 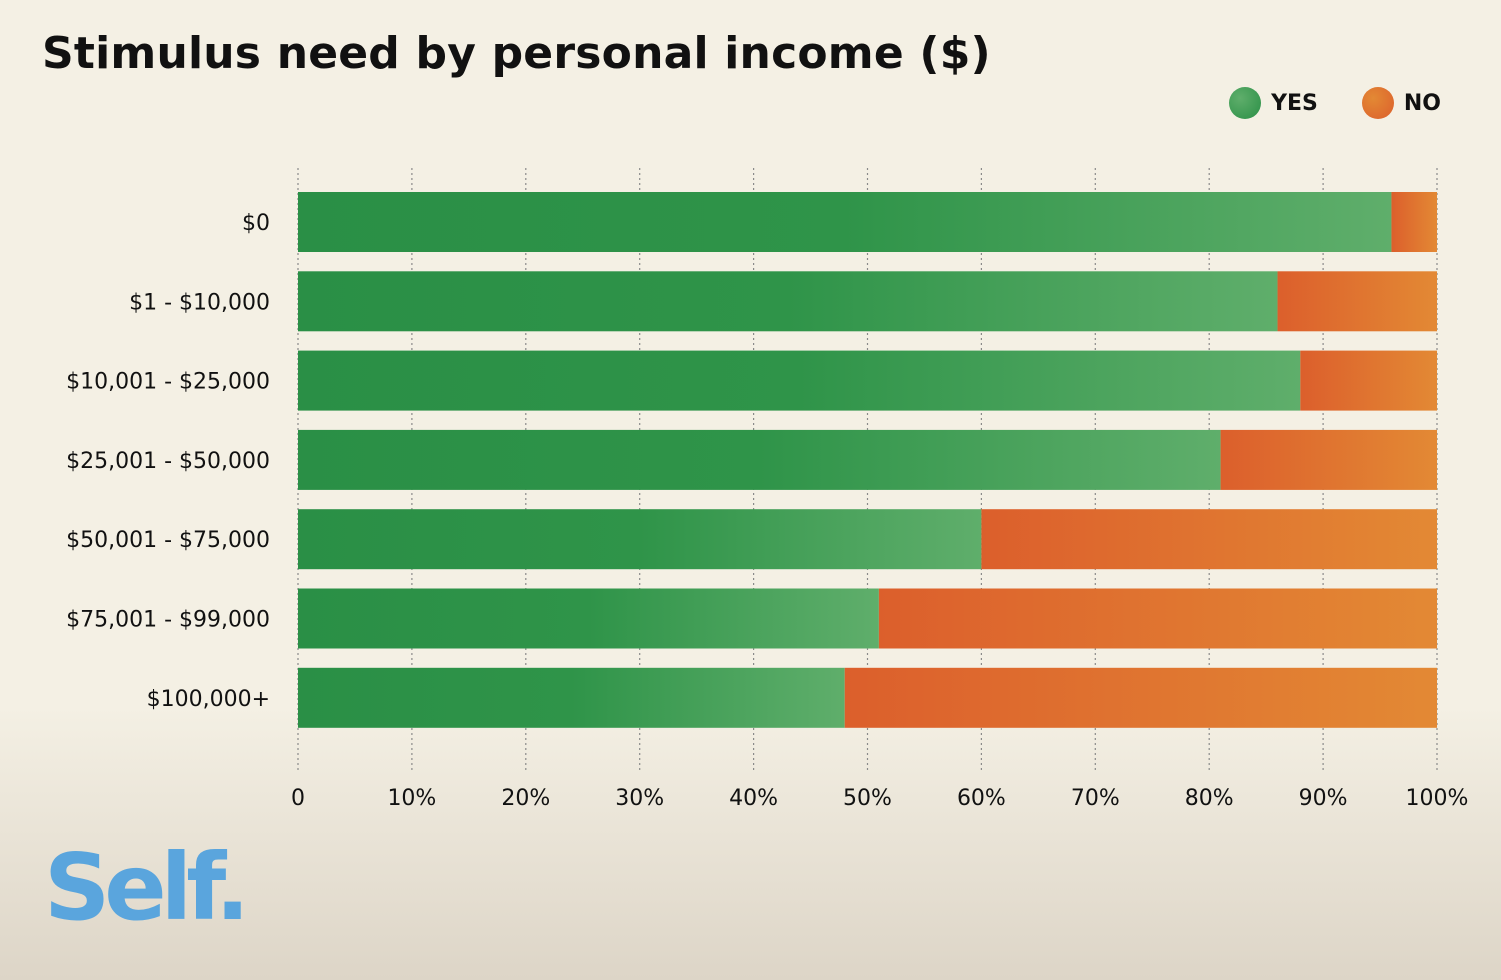 I want to click on chart-title: Stimulus need by personal income ($), so click(x=516, y=53).